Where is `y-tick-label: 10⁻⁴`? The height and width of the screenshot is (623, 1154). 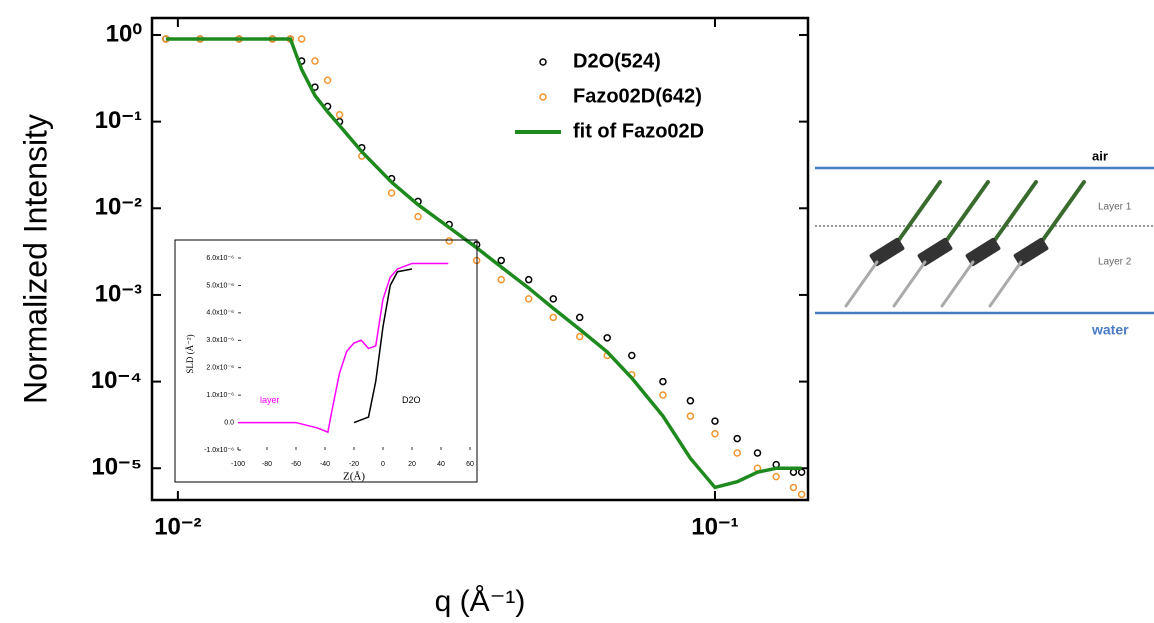 y-tick-label: 10⁻⁴ is located at coordinates (116, 380).